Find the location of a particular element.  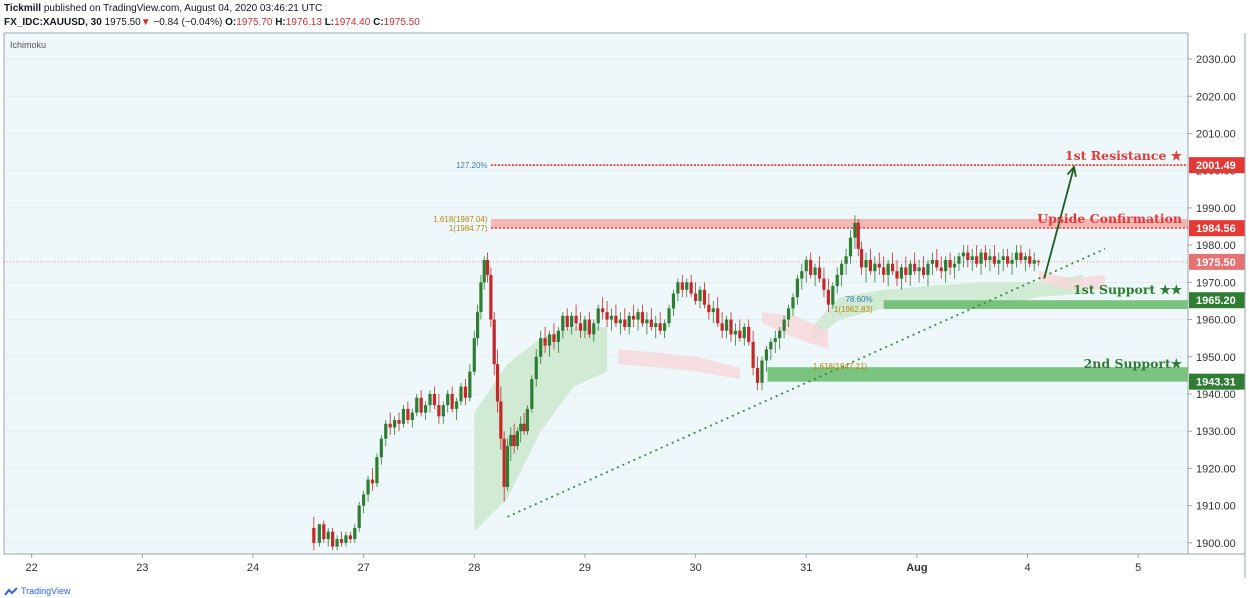

footer-brand: TradingView is located at coordinates (46, 591).